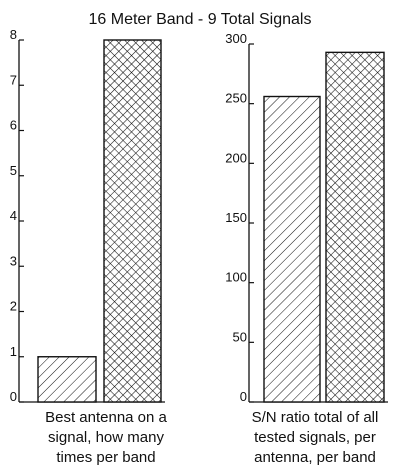 The height and width of the screenshot is (473, 402). What do you see at coordinates (13, 34) in the screenshot?
I see `y-tick-label: 8` at bounding box center [13, 34].